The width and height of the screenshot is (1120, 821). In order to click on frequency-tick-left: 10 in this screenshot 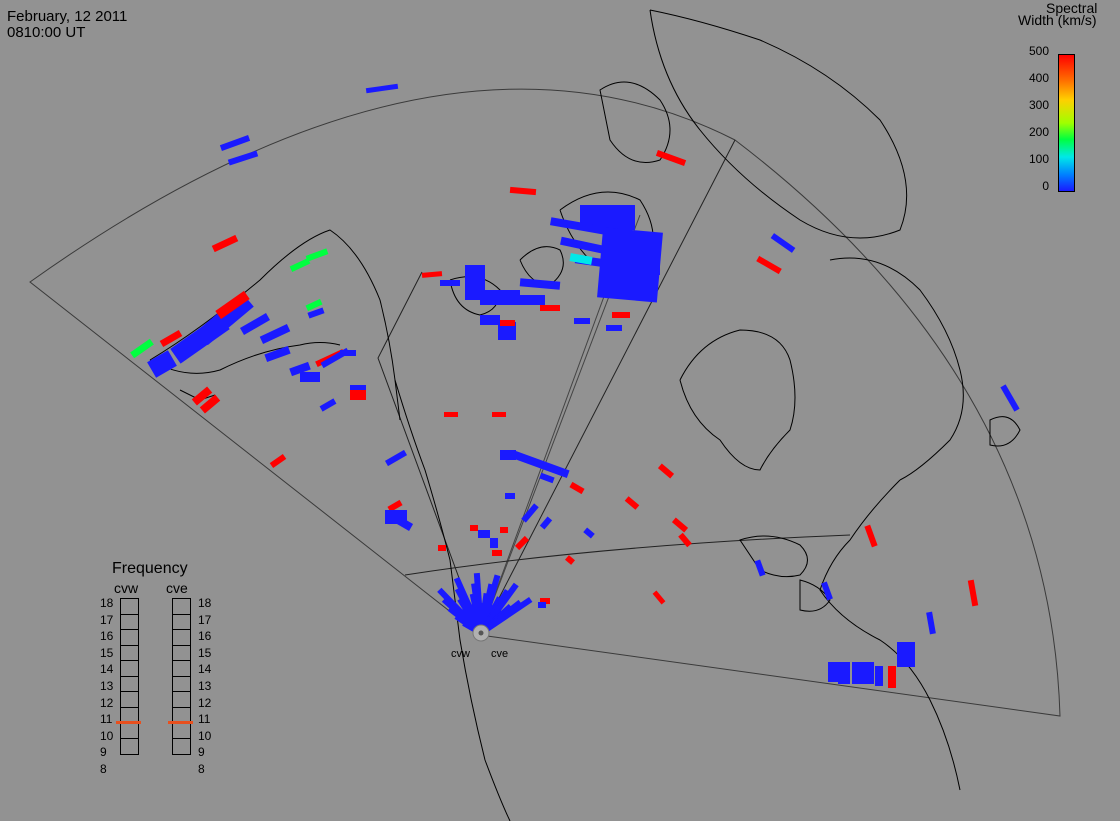, I will do `click(107, 735)`.